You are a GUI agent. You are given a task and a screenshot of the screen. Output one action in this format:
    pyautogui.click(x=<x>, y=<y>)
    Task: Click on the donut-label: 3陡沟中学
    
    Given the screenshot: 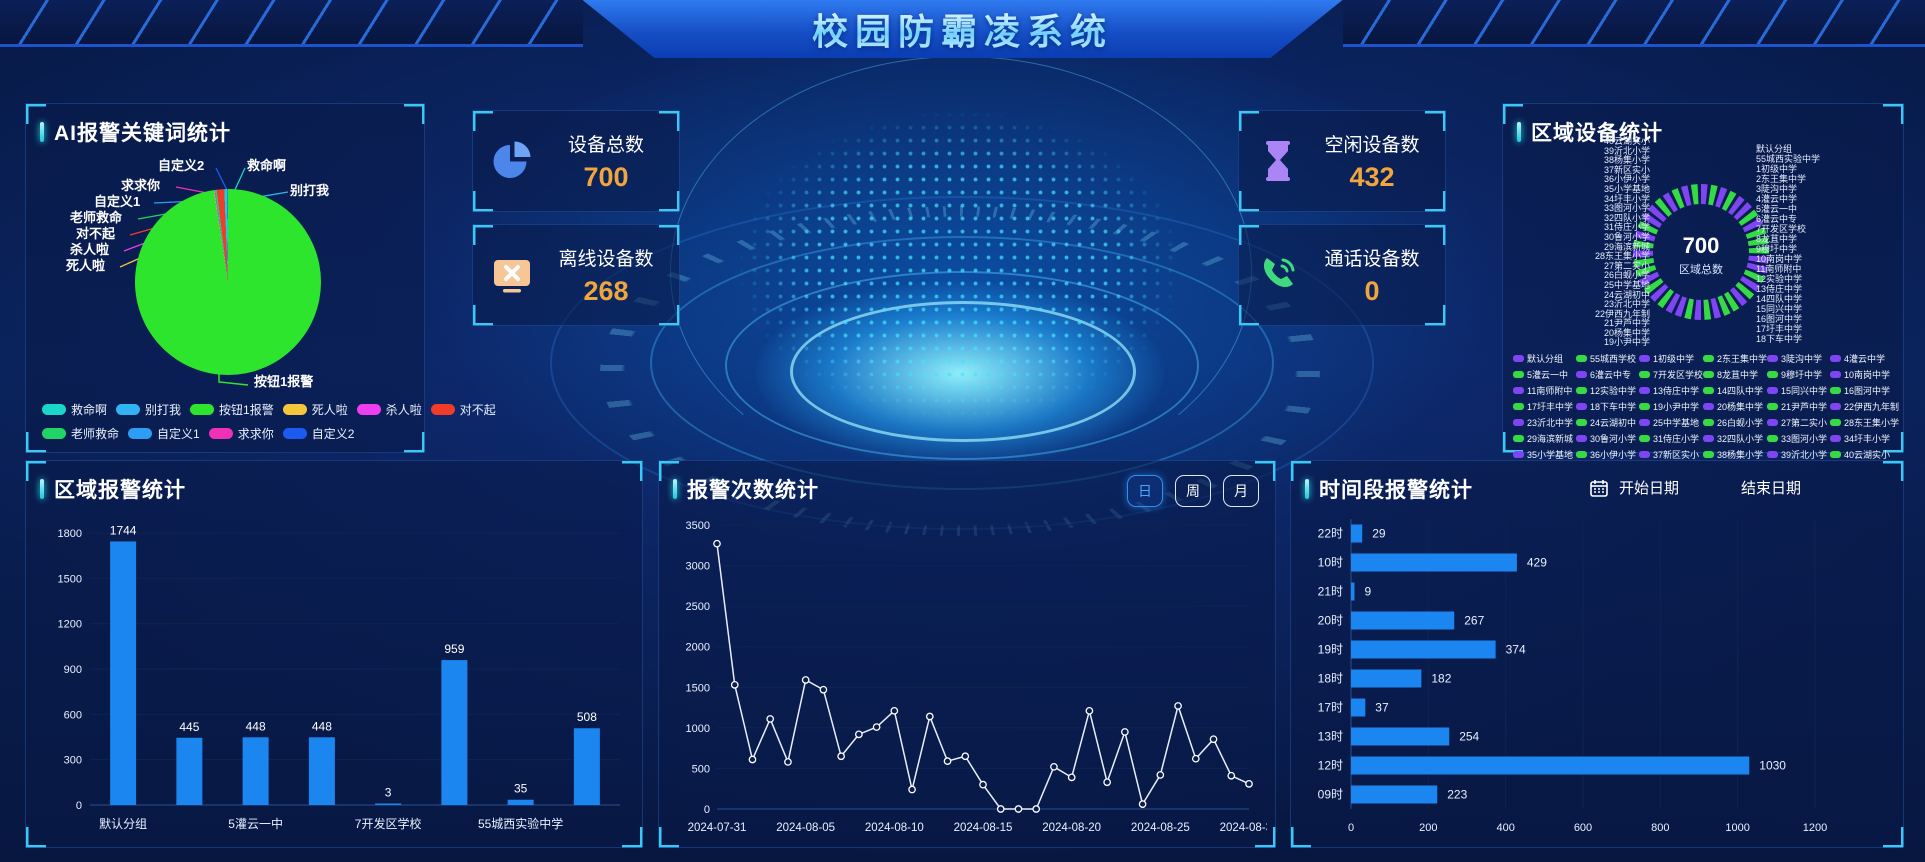 What is the action you would take?
    pyautogui.click(x=1777, y=189)
    